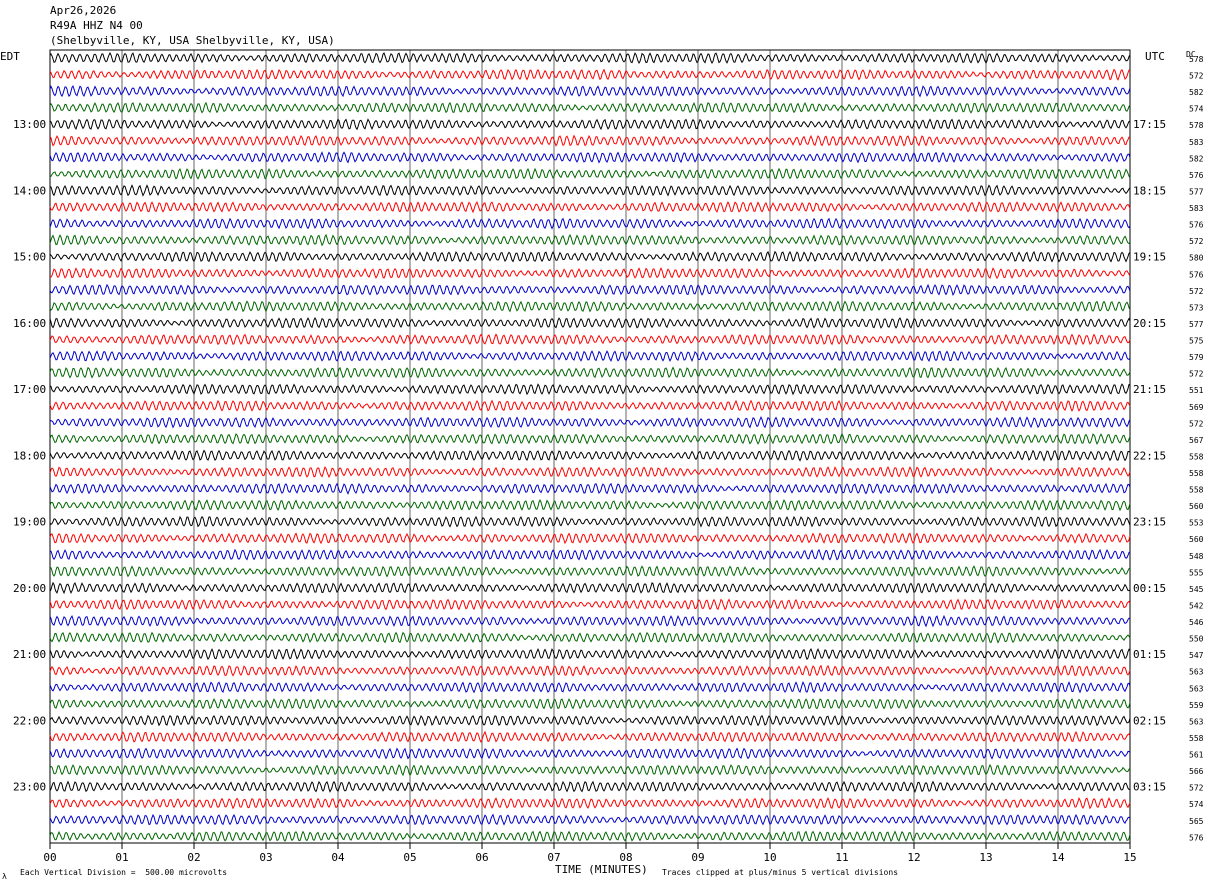 This screenshot has height=886, width=1210. What do you see at coordinates (1196, 341) in the screenshot?
I see `dc-offset-label: 575` at bounding box center [1196, 341].